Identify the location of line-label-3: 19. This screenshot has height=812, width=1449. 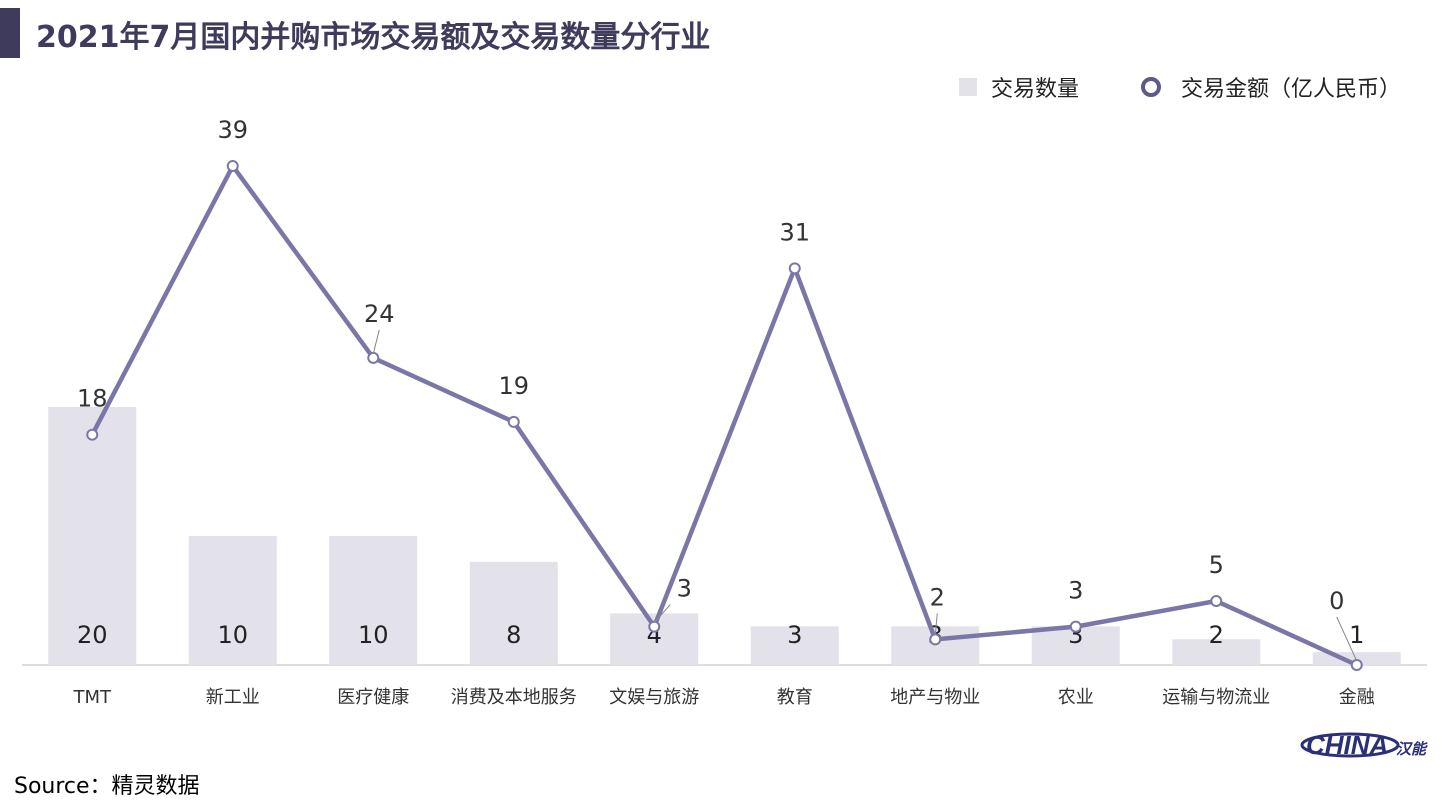
(513, 386).